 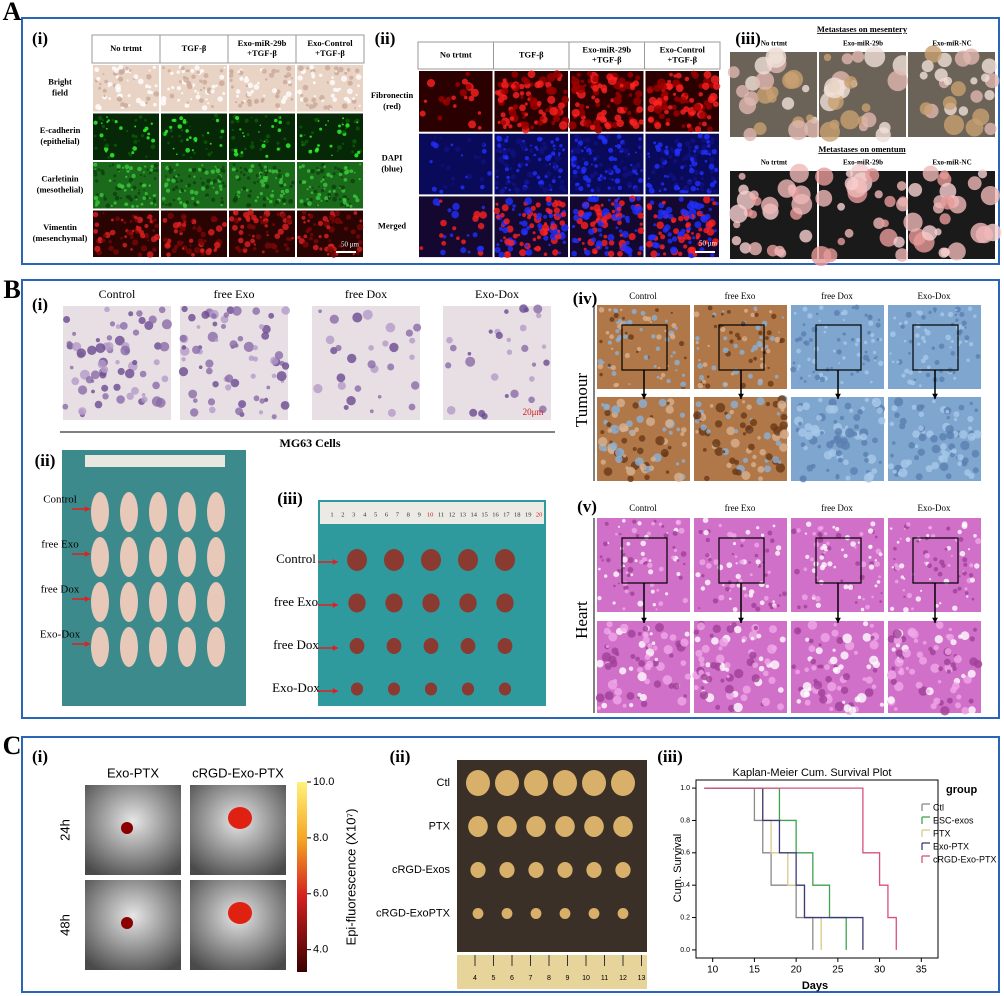 I want to click on plot-frame, so click(x=817, y=869).